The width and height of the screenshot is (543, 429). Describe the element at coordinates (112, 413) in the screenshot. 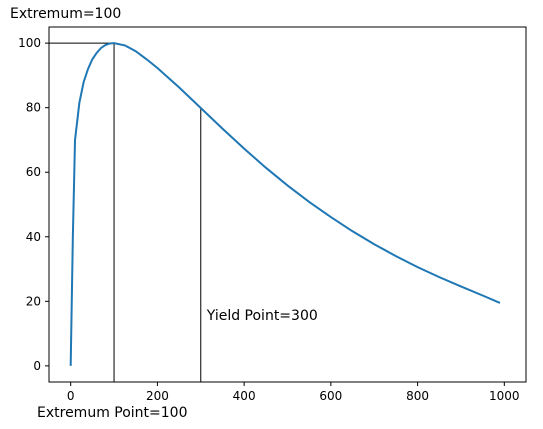

I see `extremum-point-label: Extremum Point=100` at that location.